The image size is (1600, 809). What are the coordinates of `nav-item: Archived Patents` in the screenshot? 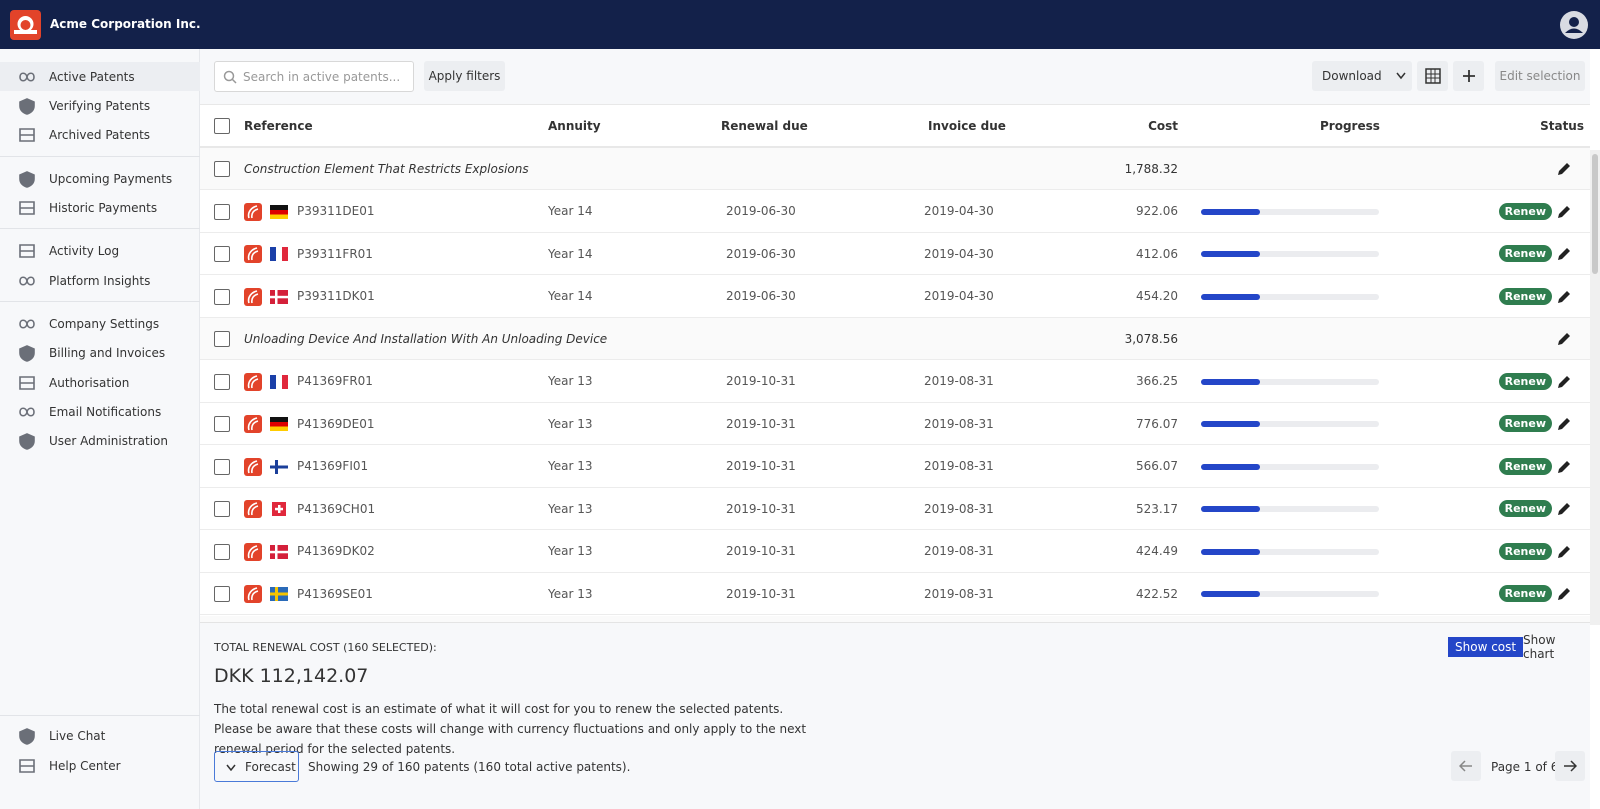 It's located at (100, 134).